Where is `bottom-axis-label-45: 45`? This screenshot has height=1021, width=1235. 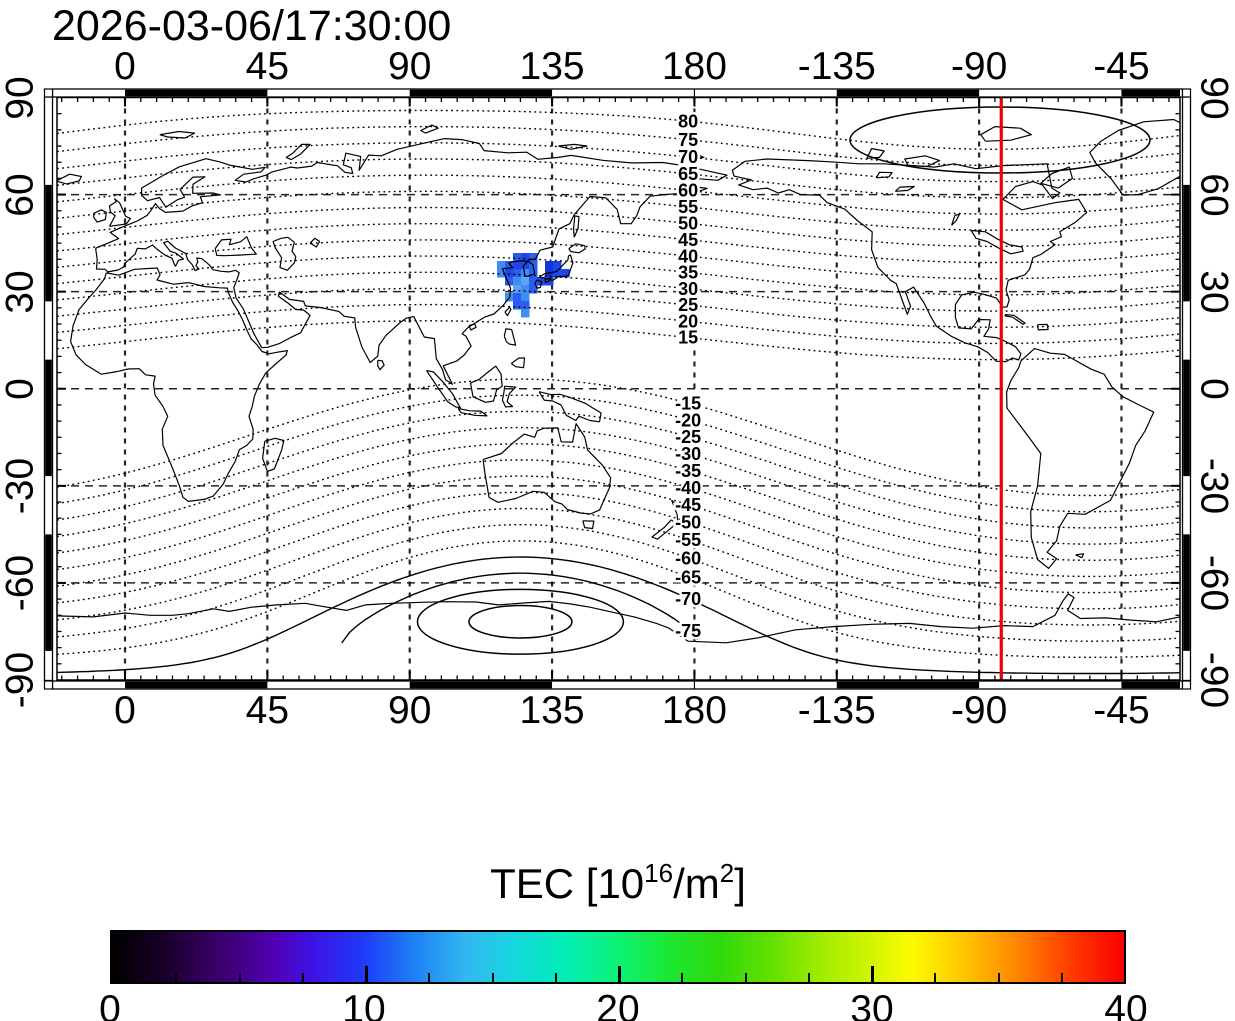
bottom-axis-label-45: 45 is located at coordinates (267, 710).